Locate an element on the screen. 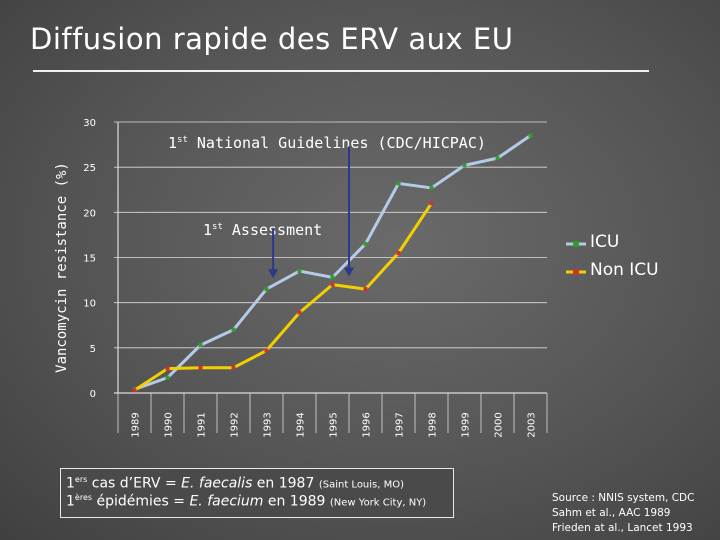 The image size is (720, 540). x-tick-label: 1994 is located at coordinates (301, 424).